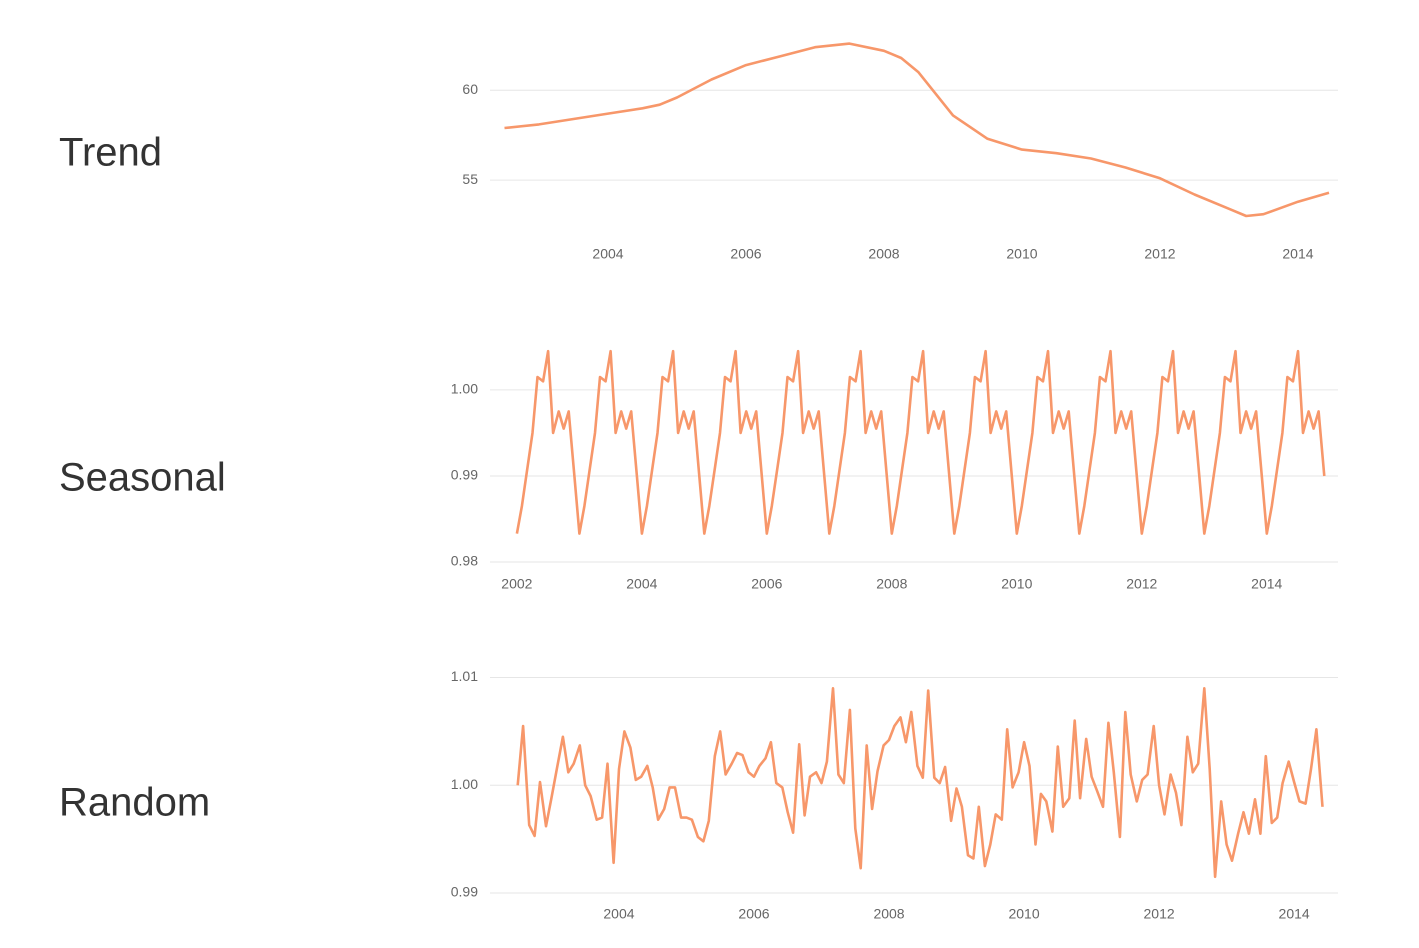 The width and height of the screenshot is (1419, 948). I want to click on panel-title: Trend, so click(110, 153).